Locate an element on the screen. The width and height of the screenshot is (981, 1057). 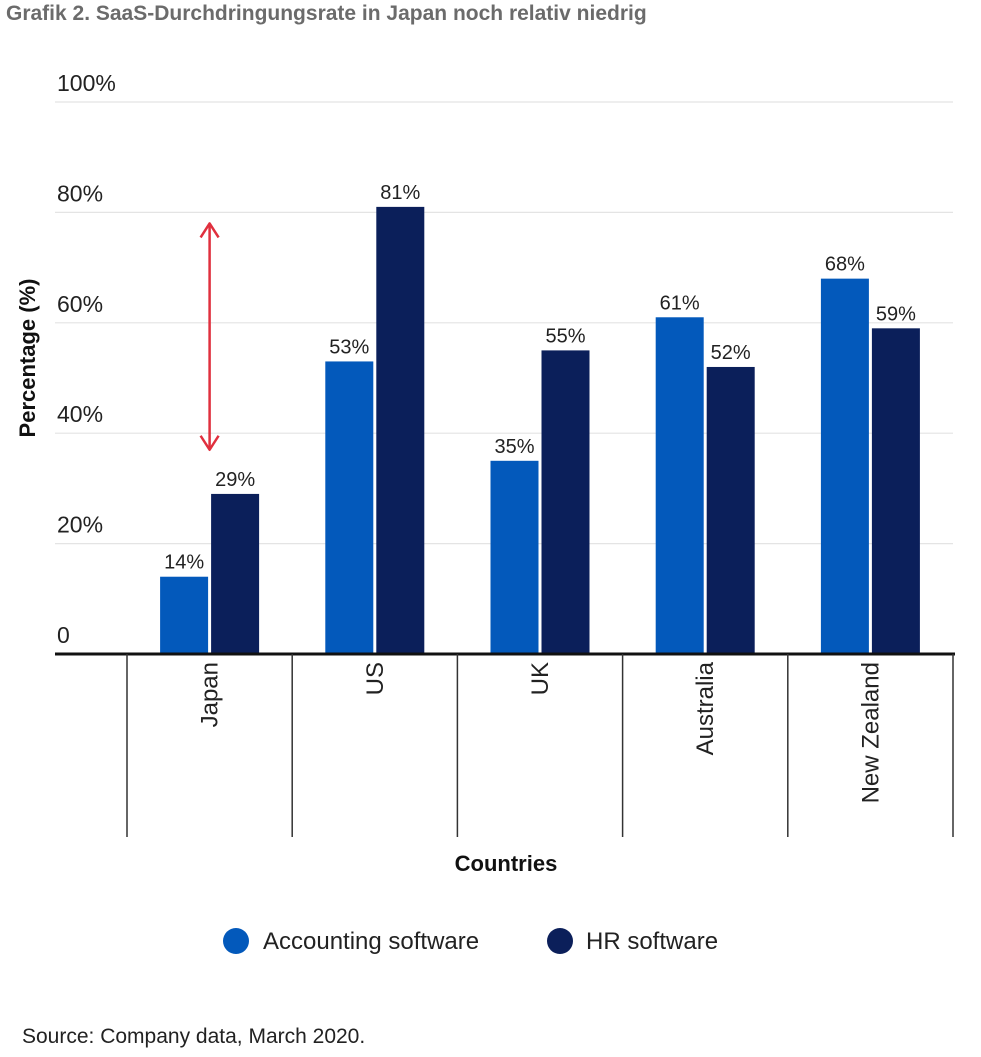
bar-accounting-australia is located at coordinates (679, 485).